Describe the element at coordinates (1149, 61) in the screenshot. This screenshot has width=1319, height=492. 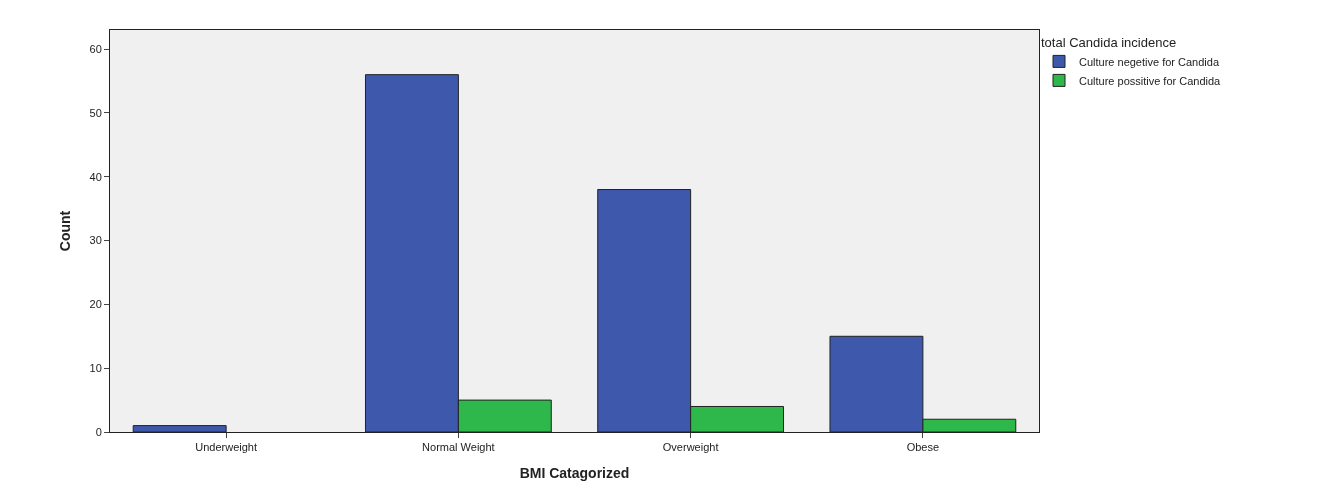
I see `legend-label: Culture negetive for Candida` at that location.